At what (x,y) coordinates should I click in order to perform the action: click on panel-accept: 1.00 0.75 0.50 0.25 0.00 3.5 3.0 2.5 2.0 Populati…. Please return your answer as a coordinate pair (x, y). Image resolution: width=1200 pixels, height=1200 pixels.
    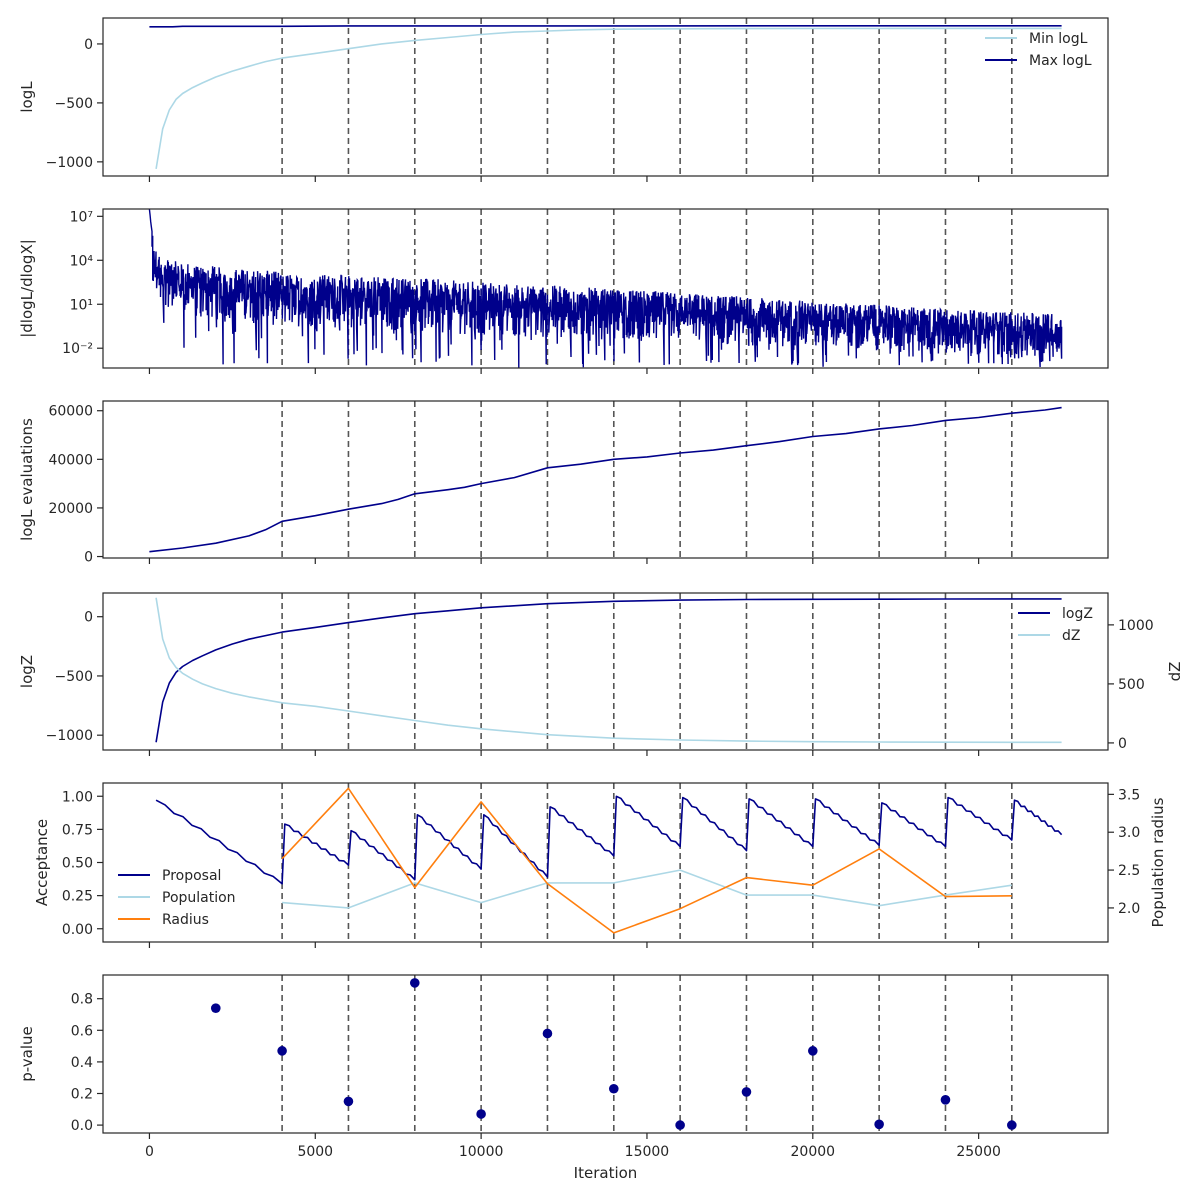
    Looking at the image, I should click on (600, 865).